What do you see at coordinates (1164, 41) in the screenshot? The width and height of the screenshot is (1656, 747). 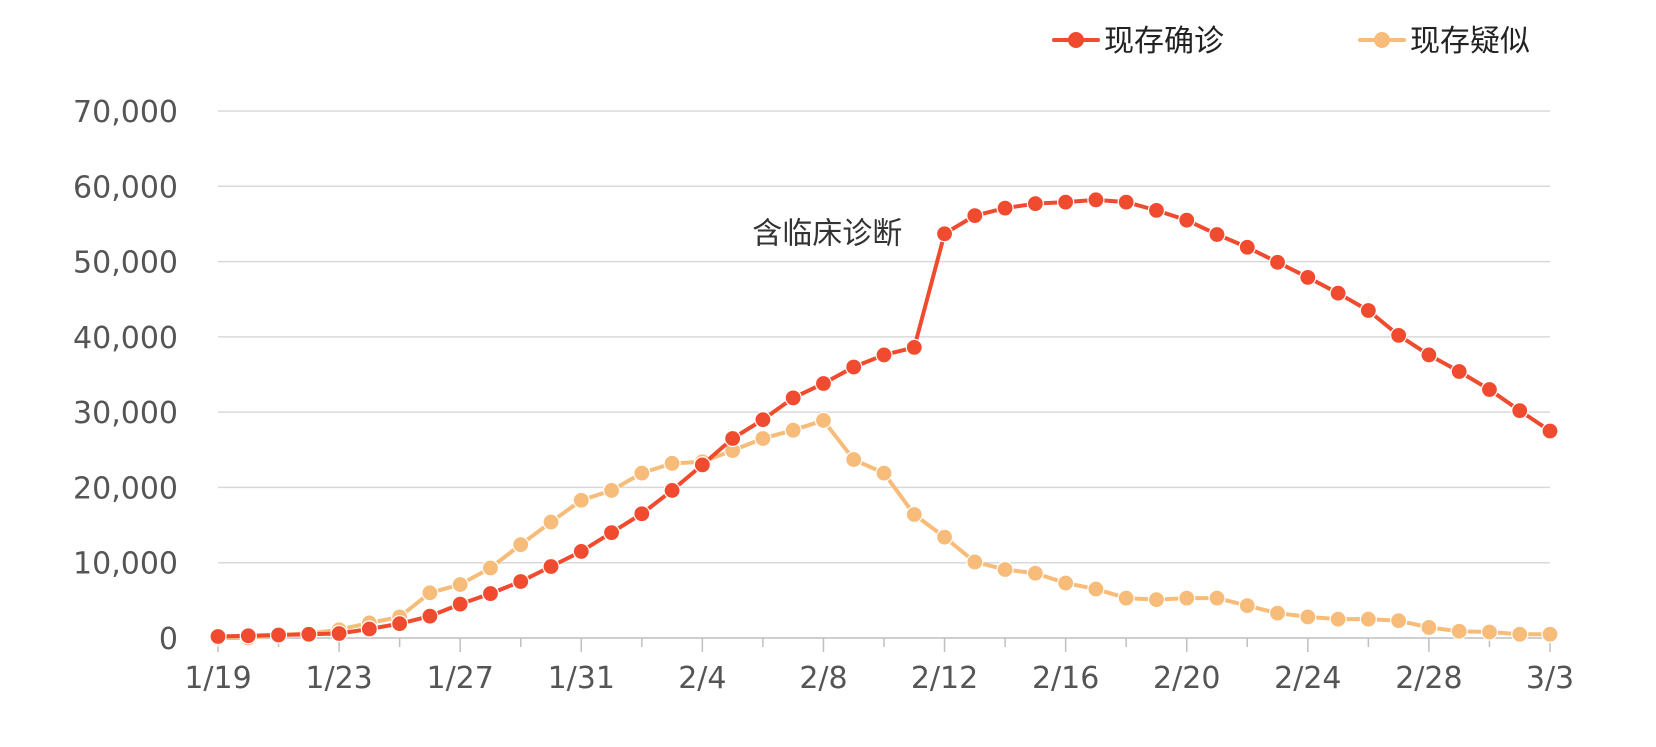 I see `legend-label: 现存确诊` at bounding box center [1164, 41].